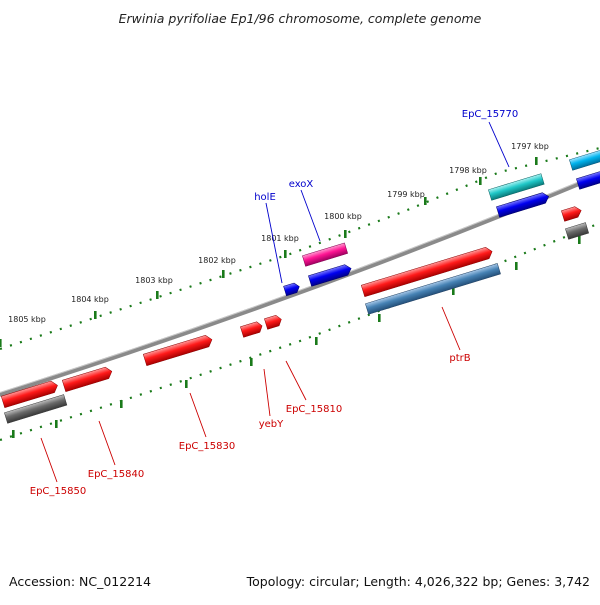 Image resolution: width=600 pixels, height=605 pixels. I want to click on ruler-label-1799: 1799 kbp, so click(406, 194).